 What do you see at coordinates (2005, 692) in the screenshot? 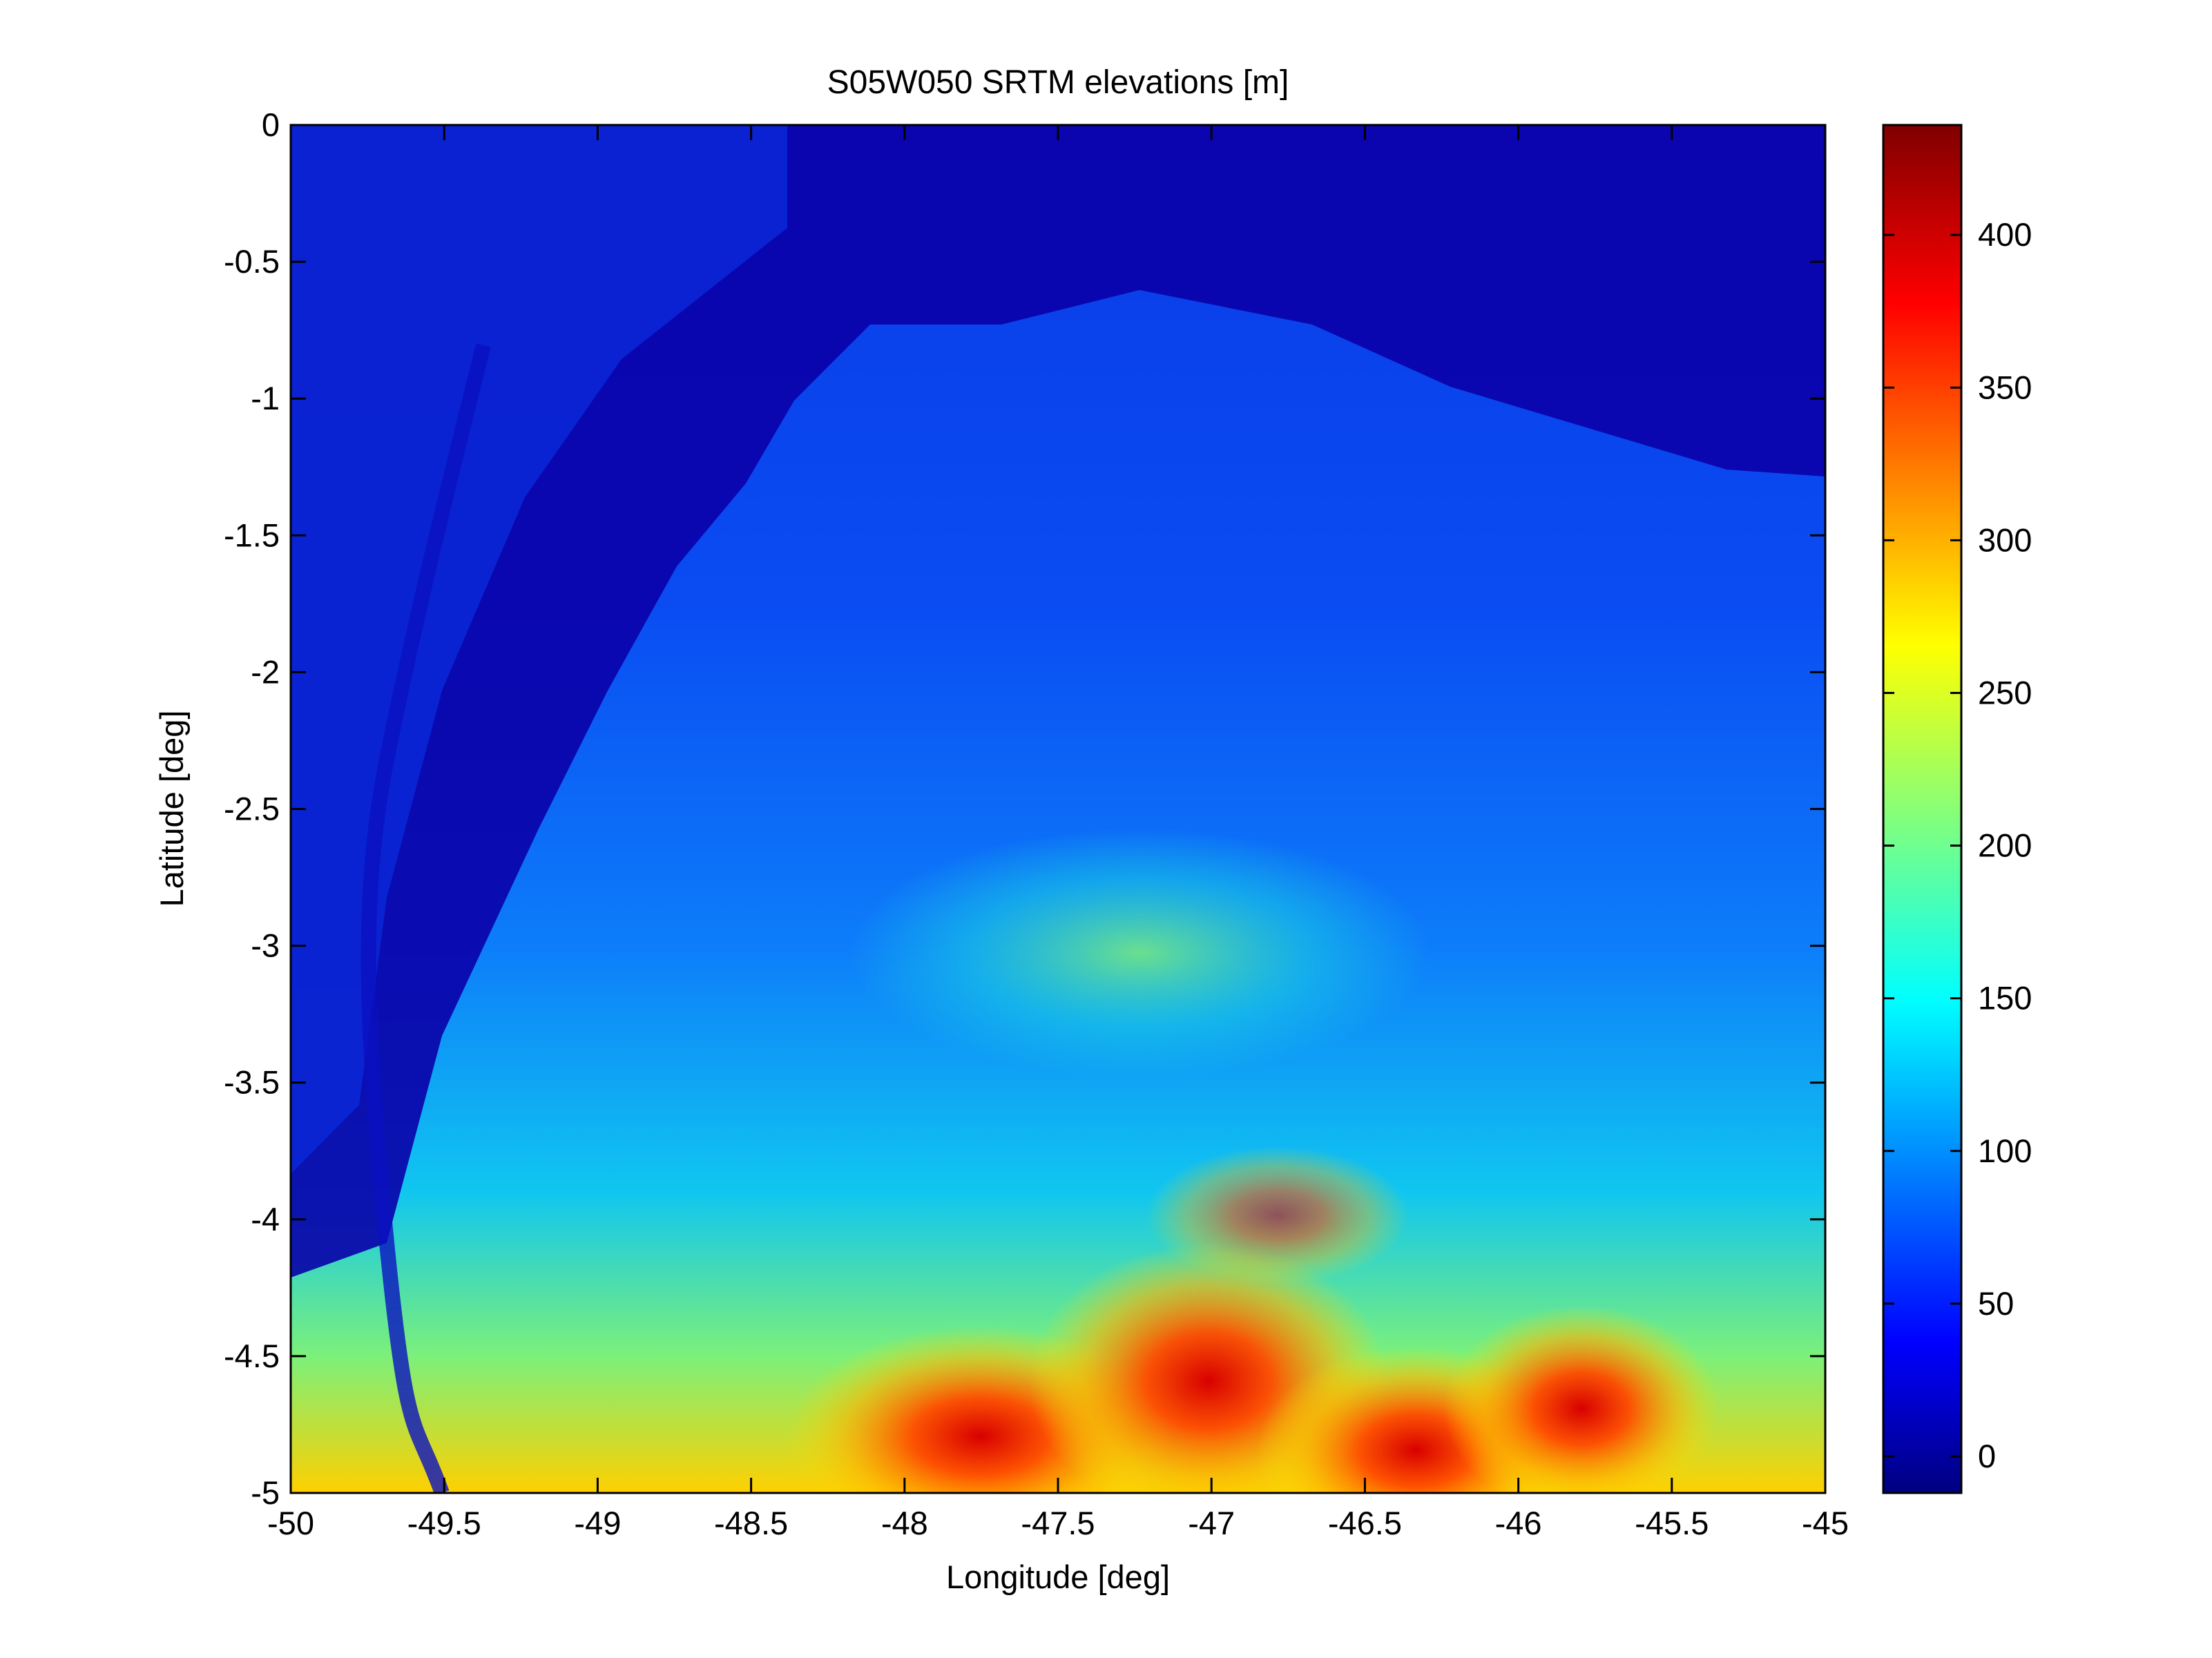
I see `colorbar-tick-label: 250` at bounding box center [2005, 692].